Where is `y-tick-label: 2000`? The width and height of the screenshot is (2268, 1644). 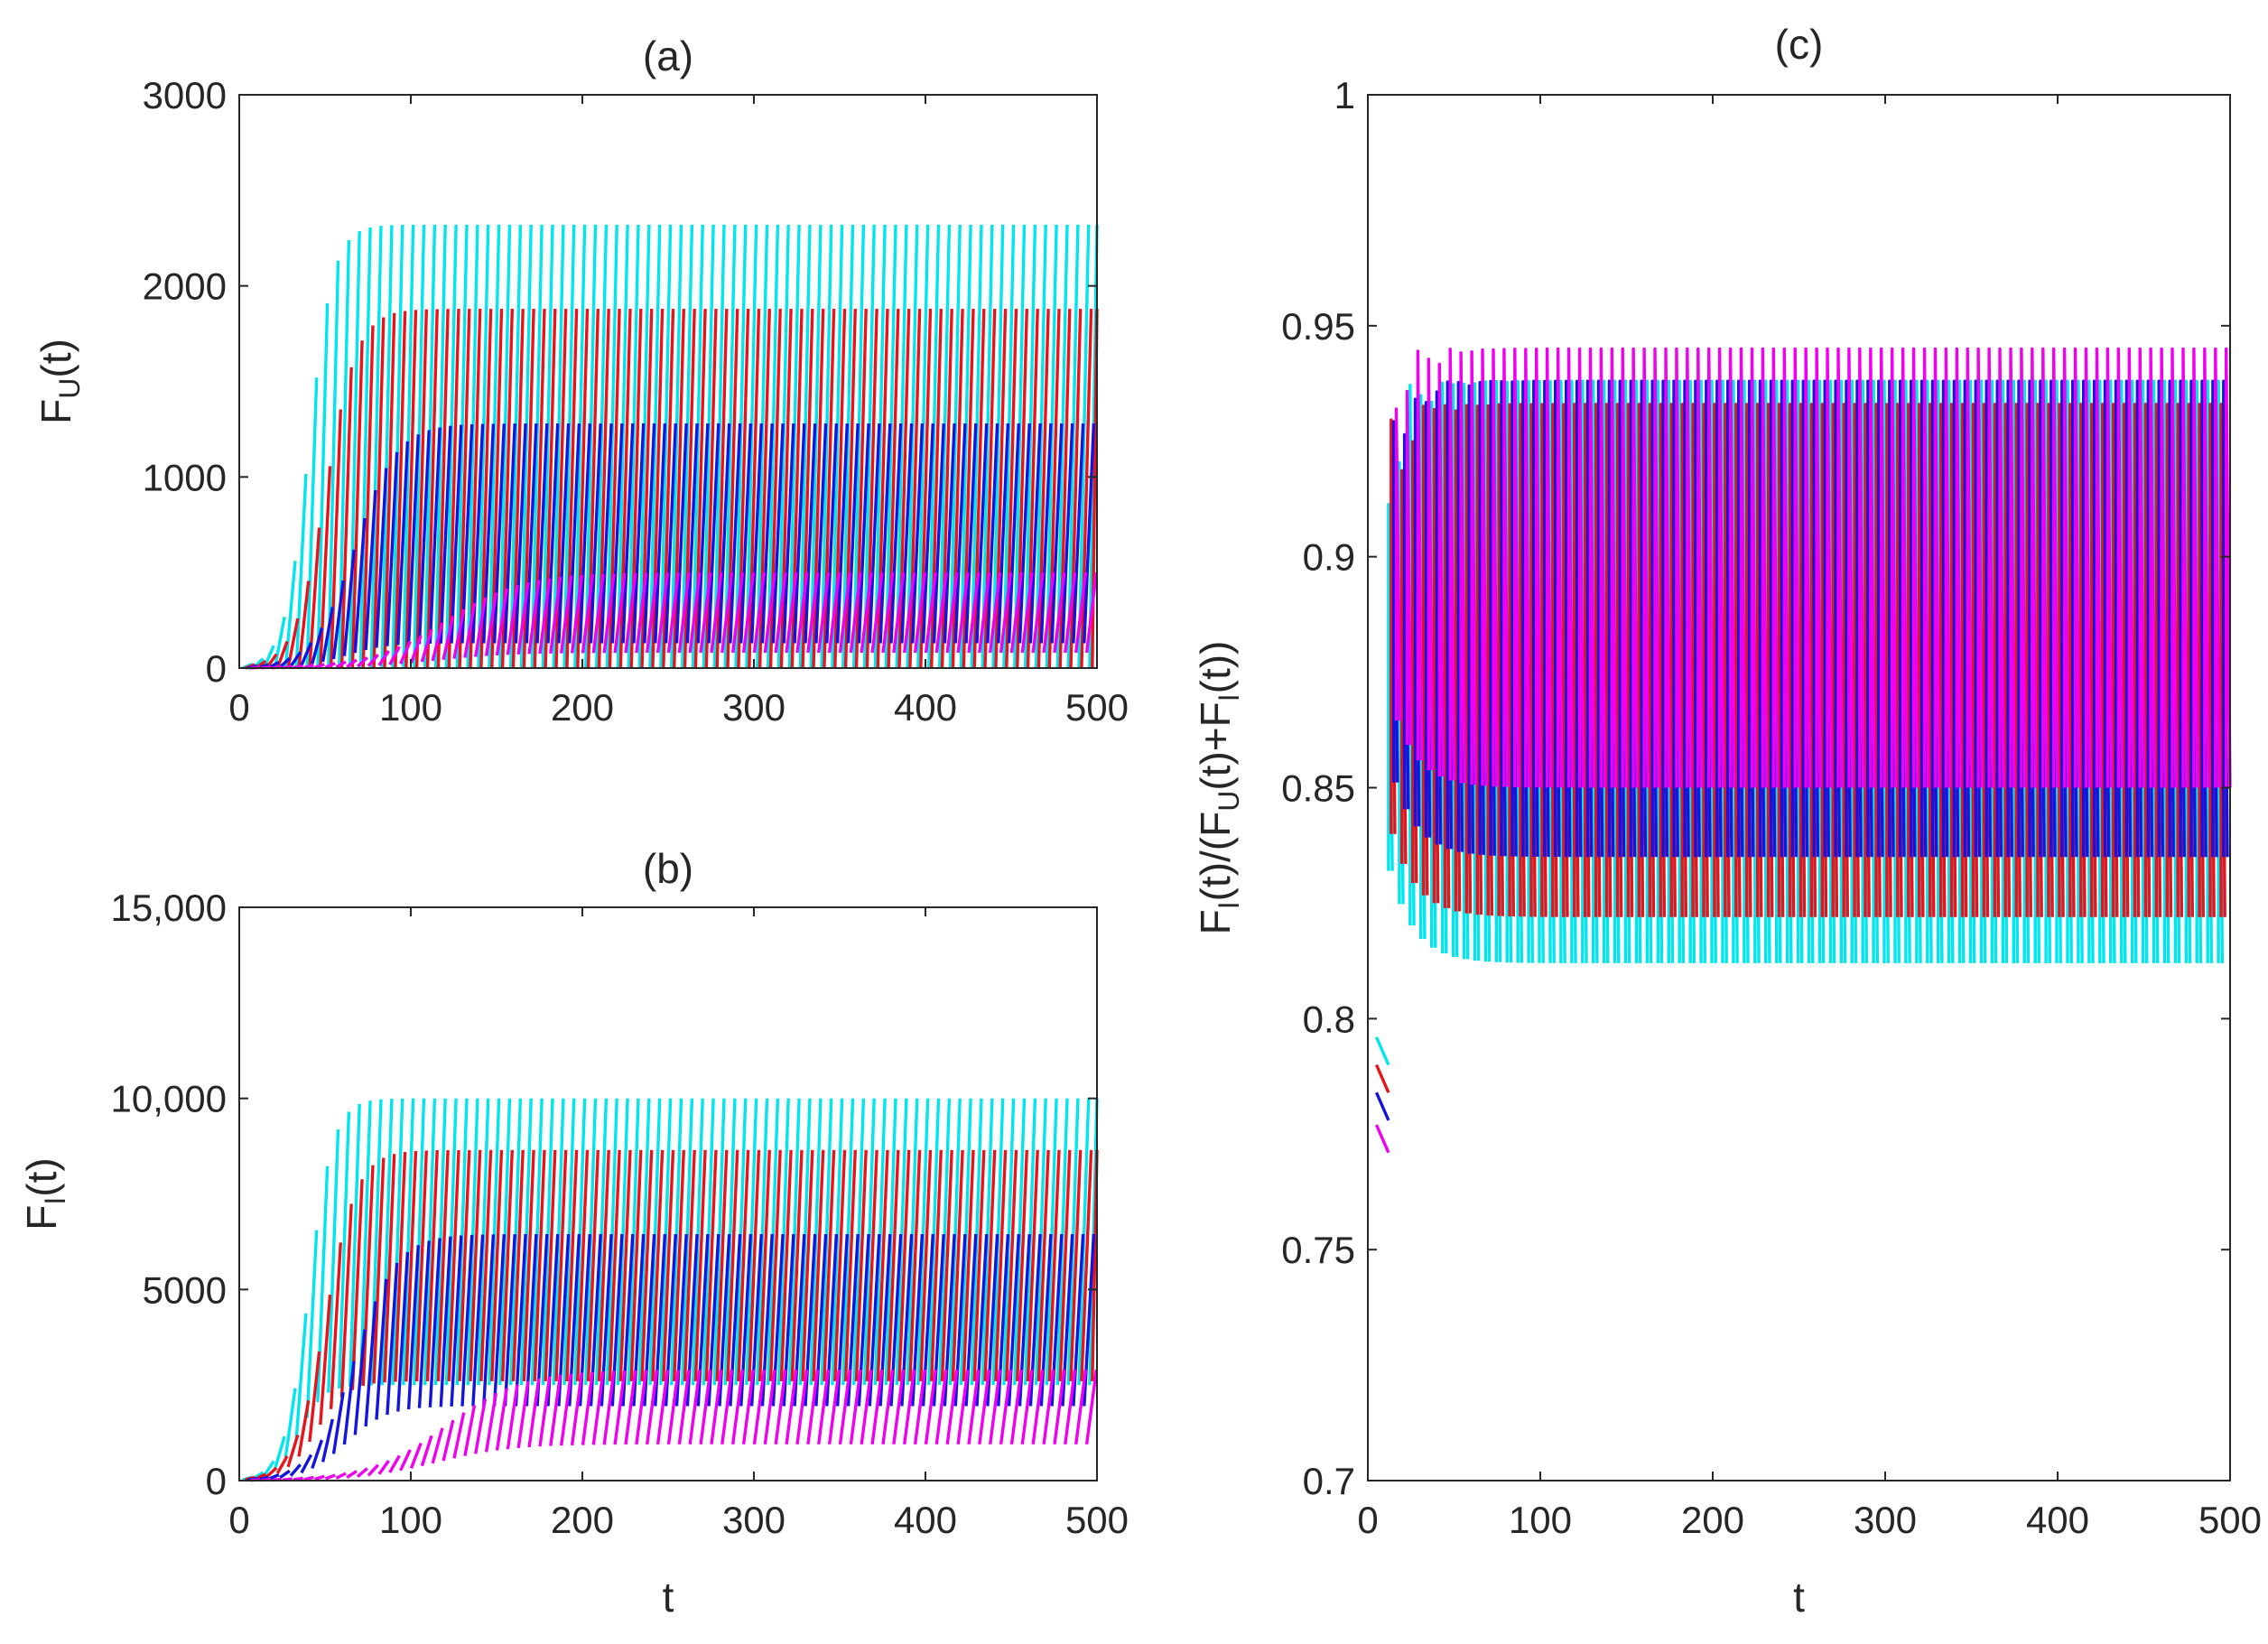
y-tick-label: 2000 is located at coordinates (185, 286).